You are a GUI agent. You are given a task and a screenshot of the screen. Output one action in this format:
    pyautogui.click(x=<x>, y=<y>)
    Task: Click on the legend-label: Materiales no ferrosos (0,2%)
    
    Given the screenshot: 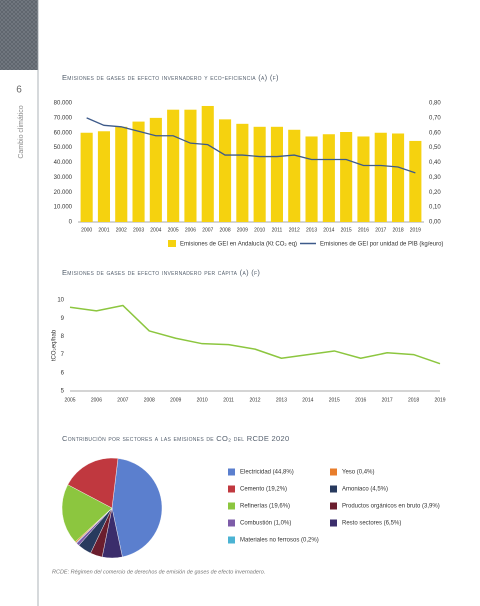 What is the action you would take?
    pyautogui.click(x=279, y=541)
    